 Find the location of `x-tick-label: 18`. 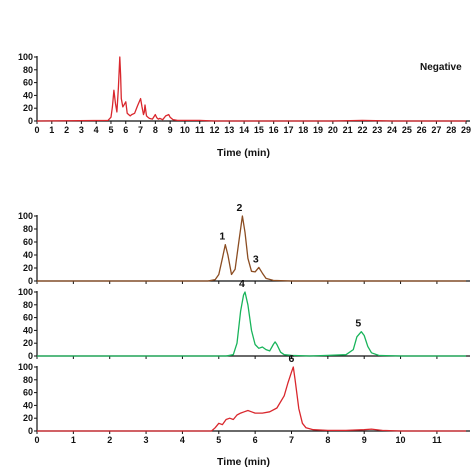

x-tick-label: 18 is located at coordinates (303, 130).